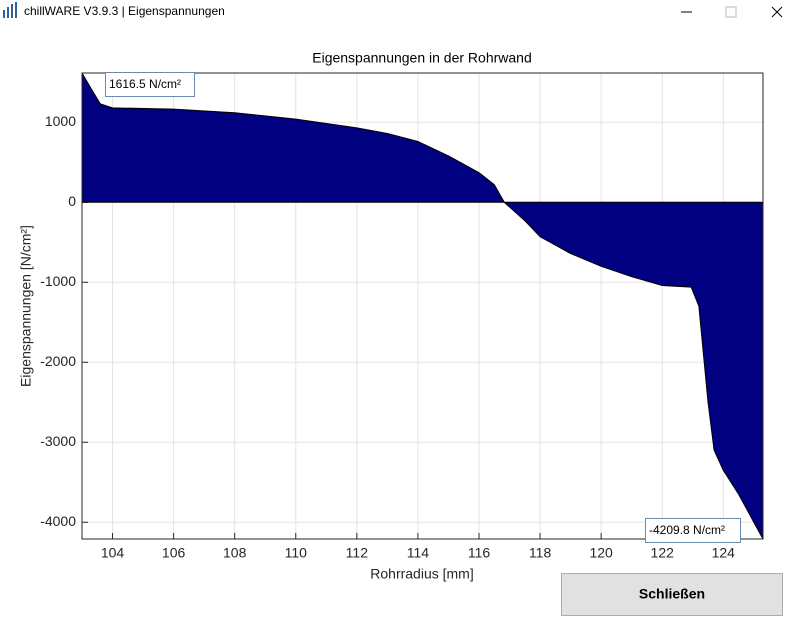 This screenshot has width=795, height=624. Describe the element at coordinates (235, 553) in the screenshot. I see `x-tick-label: 108` at that location.